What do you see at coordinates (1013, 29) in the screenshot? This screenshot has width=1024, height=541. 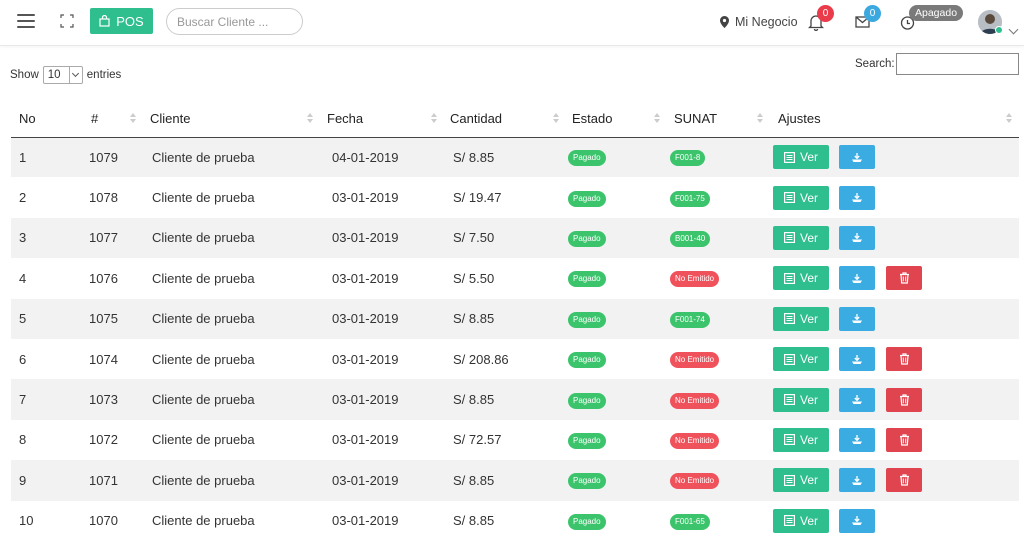 I see `chevron-down-icon` at bounding box center [1013, 29].